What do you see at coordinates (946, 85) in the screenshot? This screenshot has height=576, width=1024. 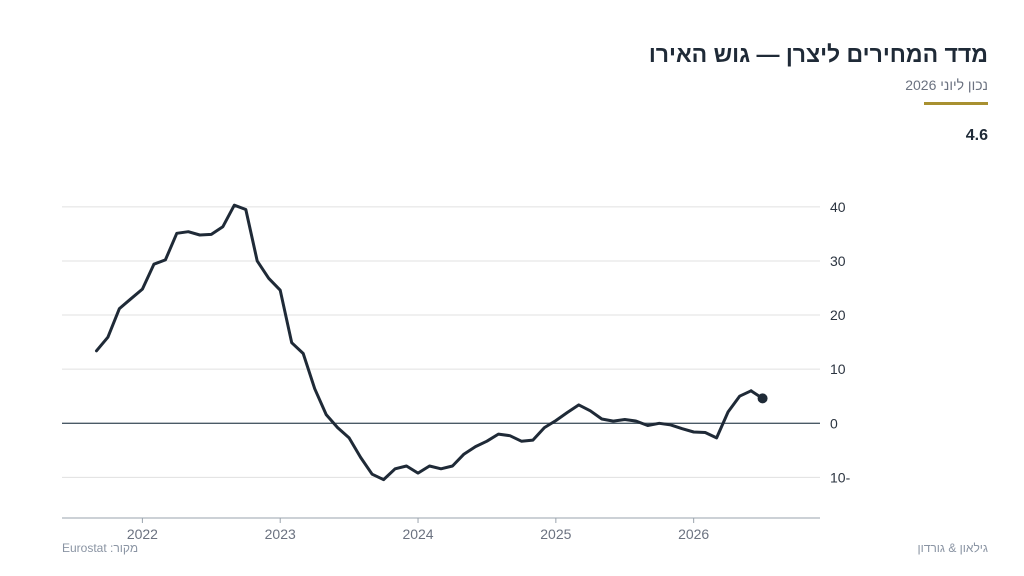 I see `chart-subtitle: נכון ליוני 2026` at bounding box center [946, 85].